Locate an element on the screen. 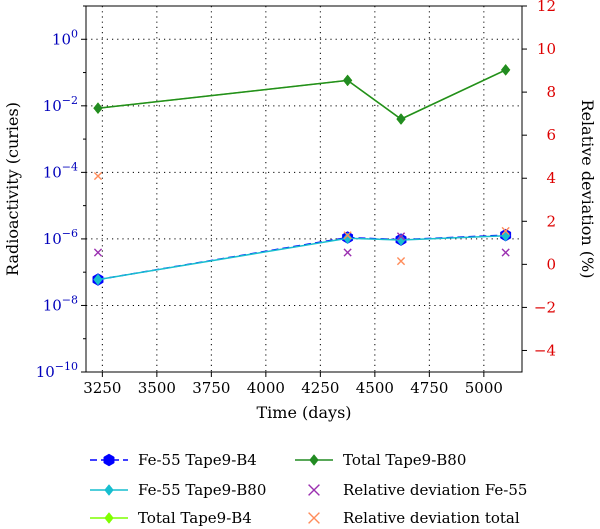  y2-tick-label: −2 is located at coordinates (545, 307).